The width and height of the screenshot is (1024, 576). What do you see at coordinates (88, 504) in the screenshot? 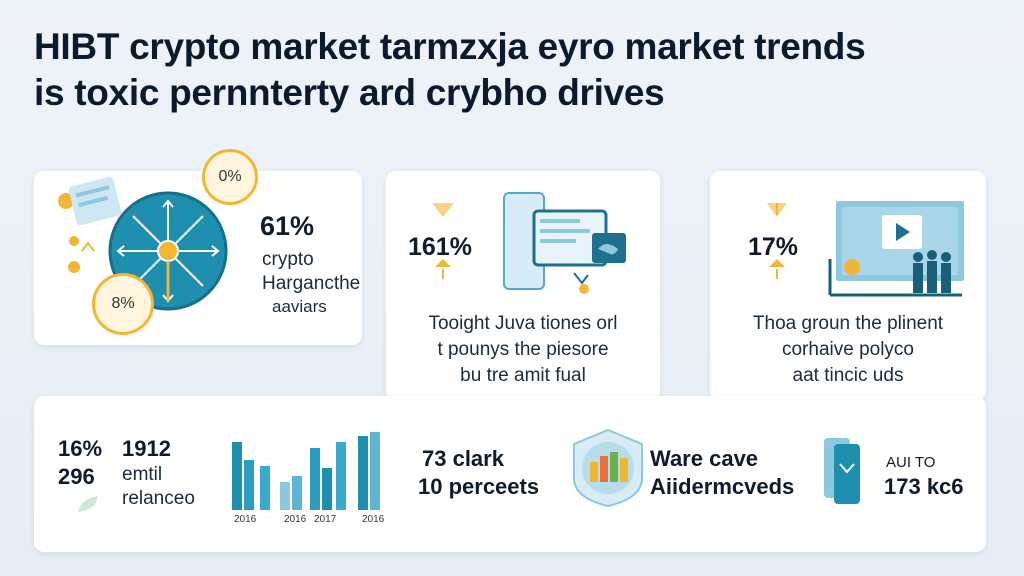
I see `leaf-icon` at bounding box center [88, 504].